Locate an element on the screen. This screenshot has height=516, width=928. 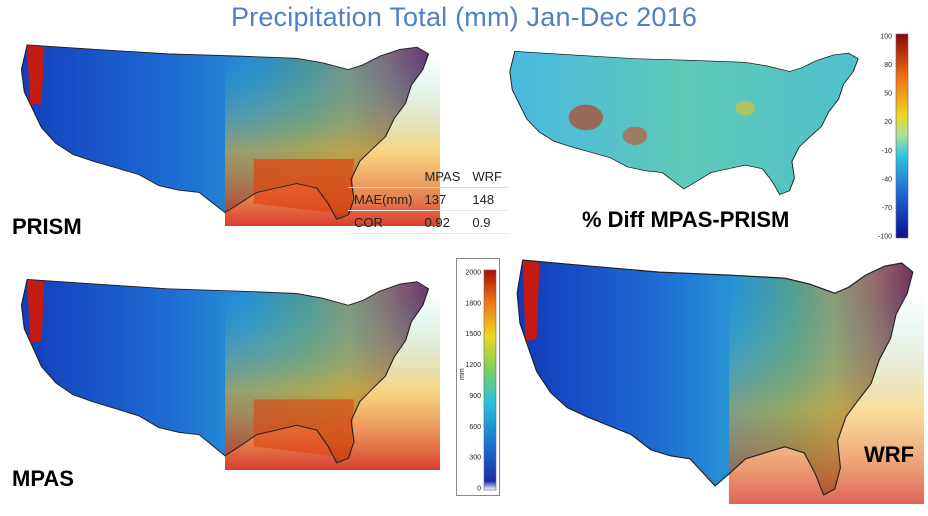
colorbar-tick-label: 100 is located at coordinates (886, 37).